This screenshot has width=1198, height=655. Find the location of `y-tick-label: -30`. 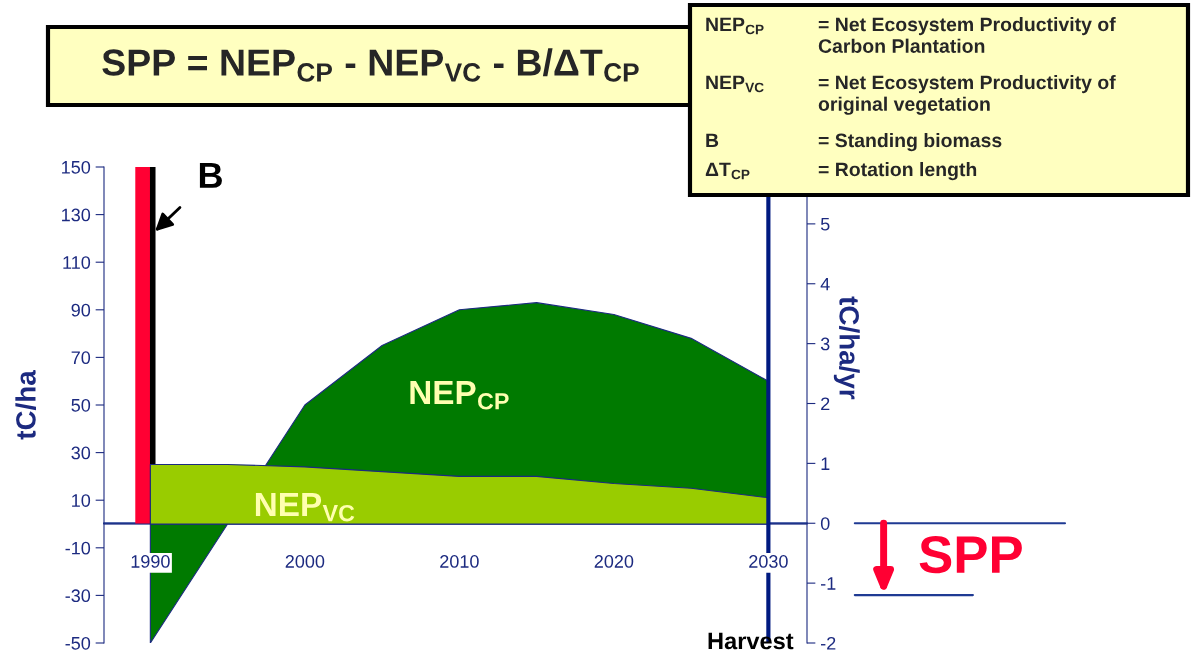

y-tick-label: -30 is located at coordinates (78, 596).